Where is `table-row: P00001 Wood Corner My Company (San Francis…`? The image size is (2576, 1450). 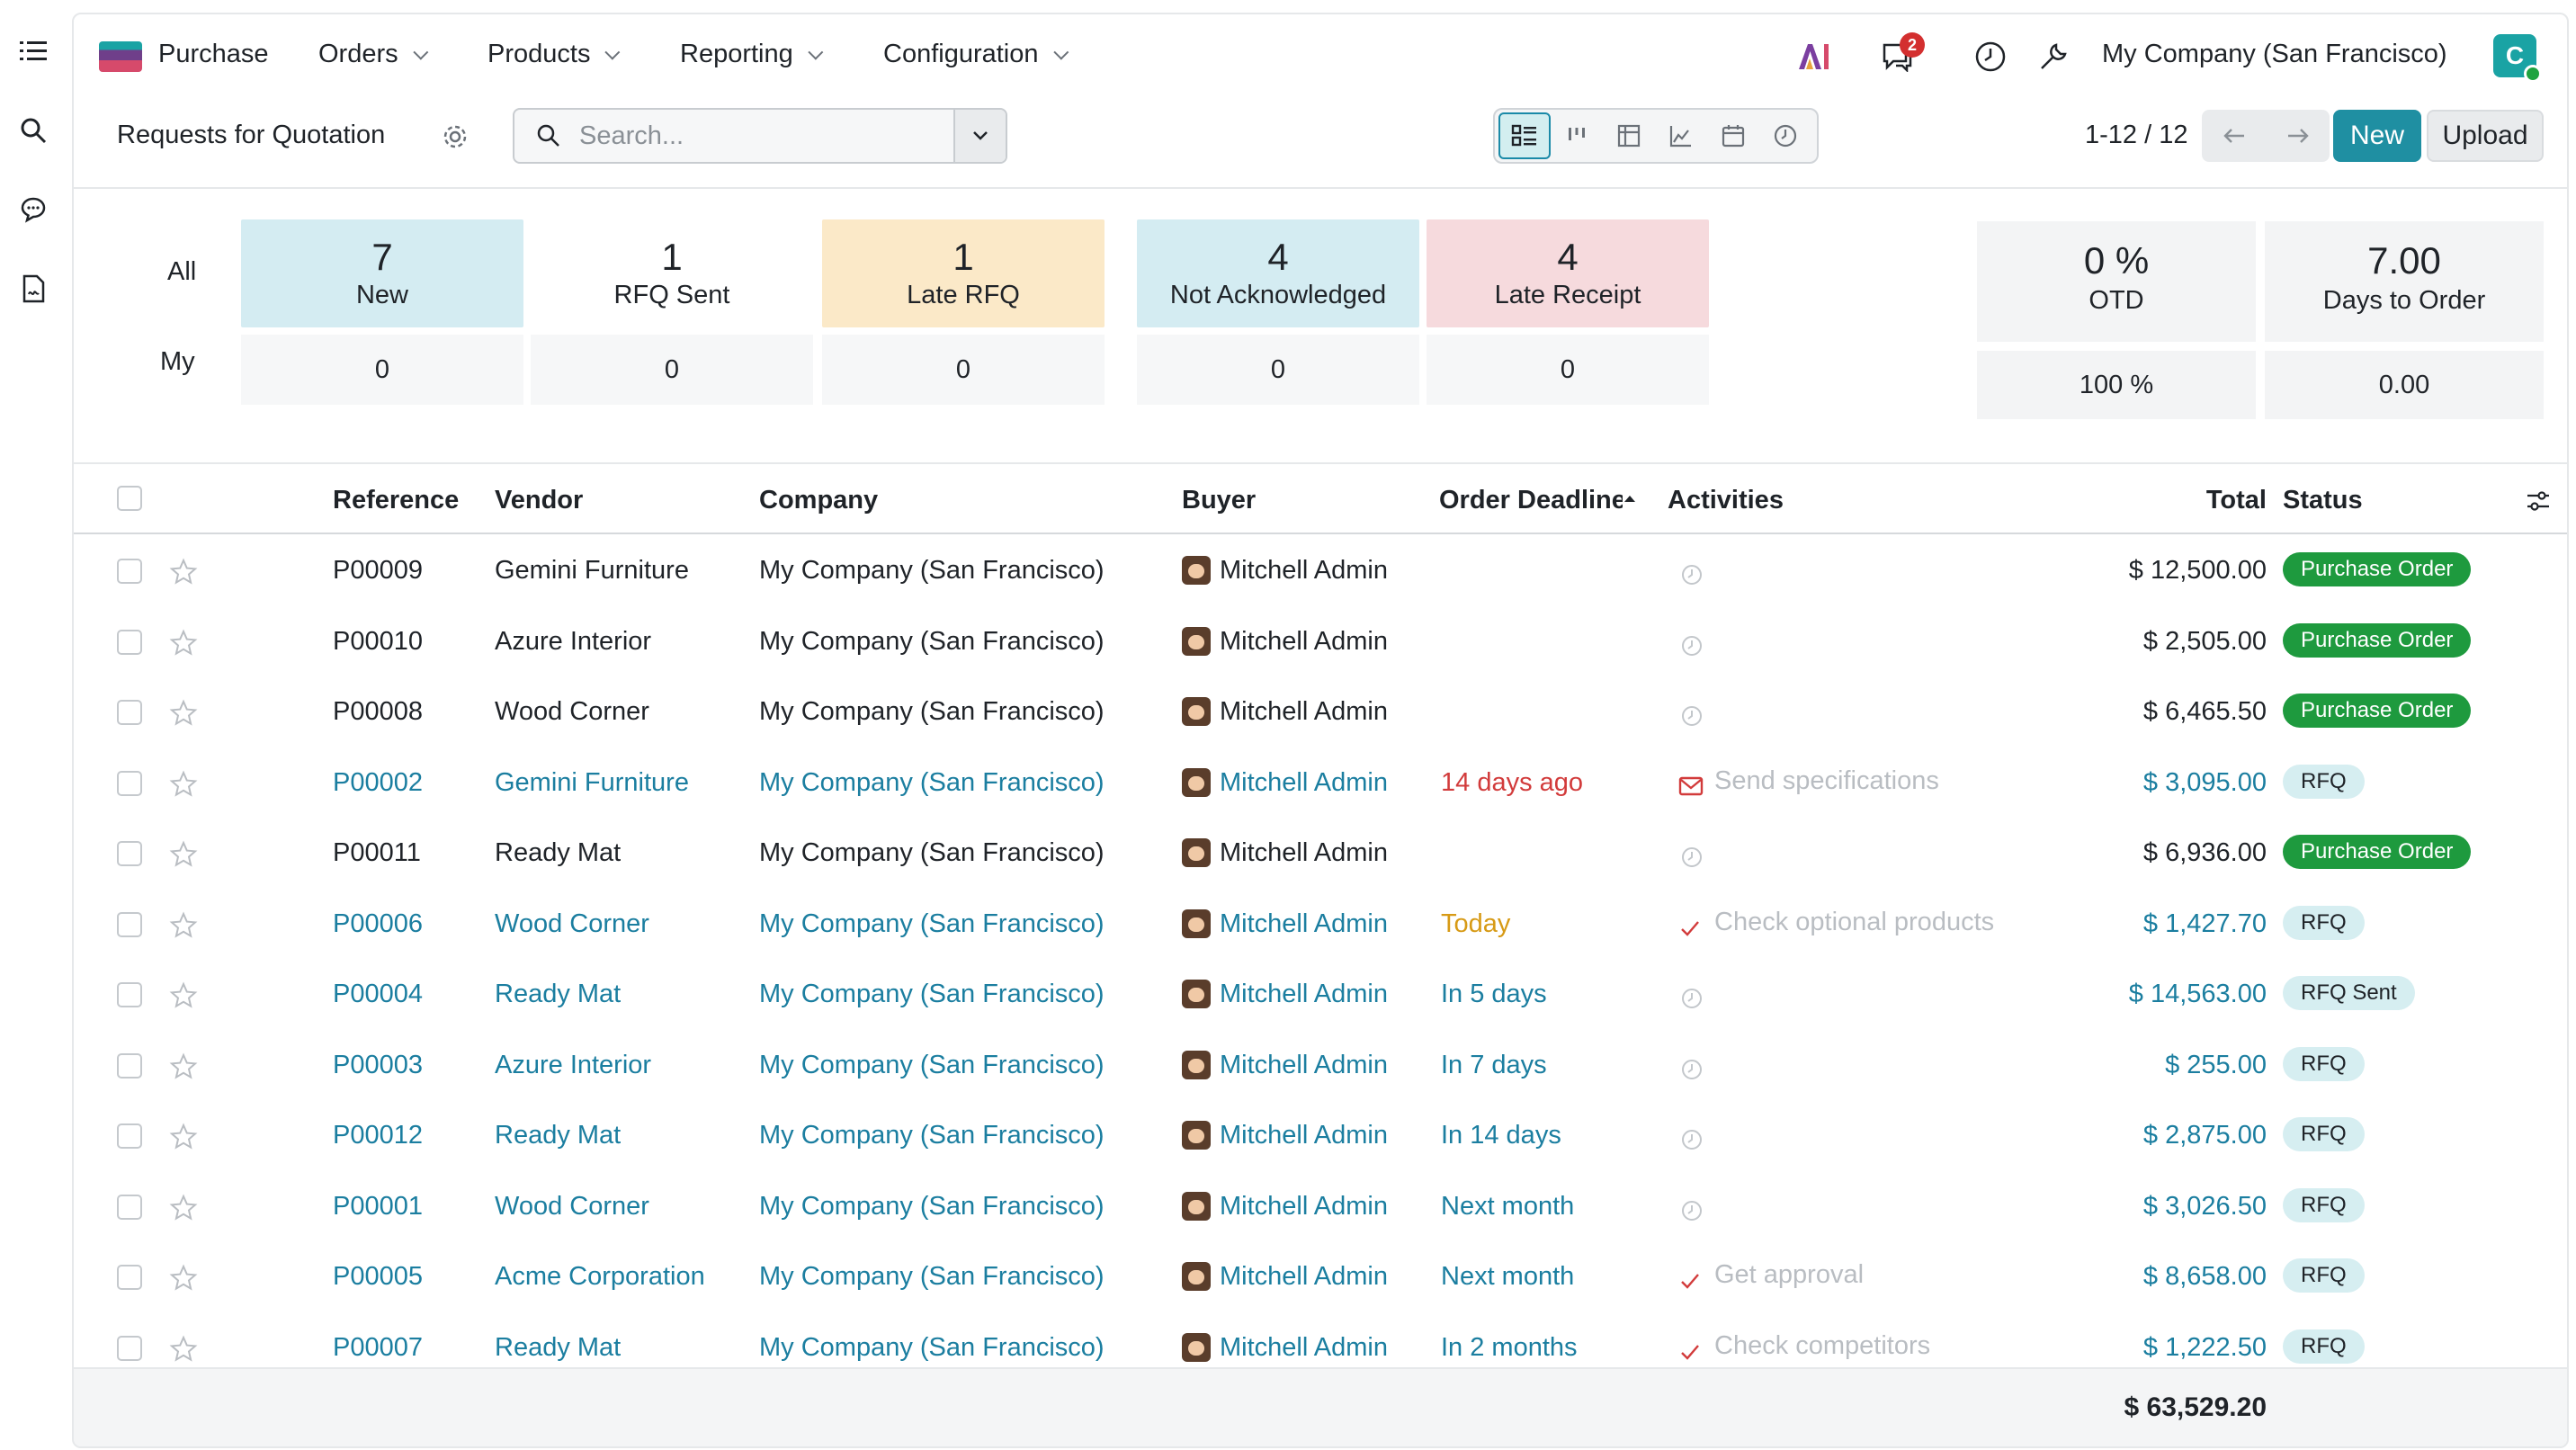
table-row: P00001 Wood Corner My Company (San Francis… is located at coordinates (1320, 1207).